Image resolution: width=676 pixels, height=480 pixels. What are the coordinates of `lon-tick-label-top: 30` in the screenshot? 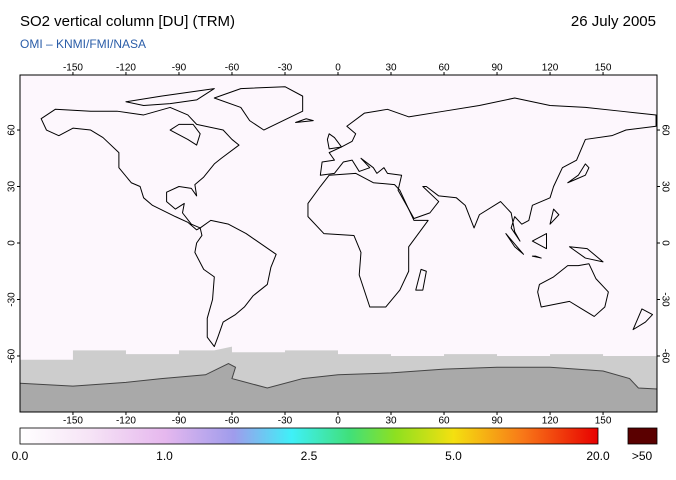 It's located at (391, 68).